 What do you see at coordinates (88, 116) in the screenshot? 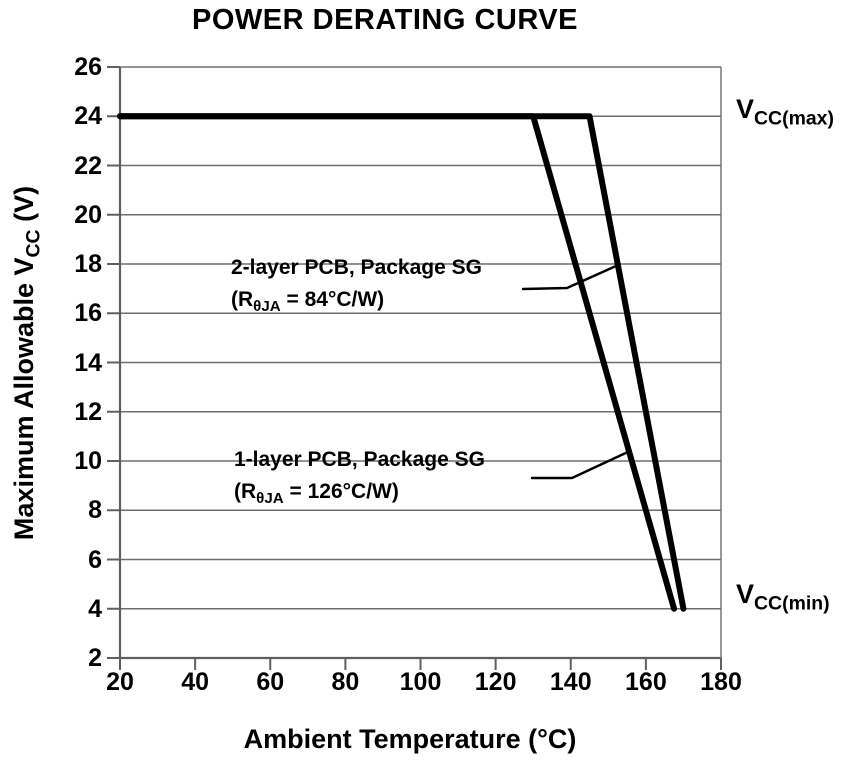
I see `y-tick-label-24: 24` at bounding box center [88, 116].